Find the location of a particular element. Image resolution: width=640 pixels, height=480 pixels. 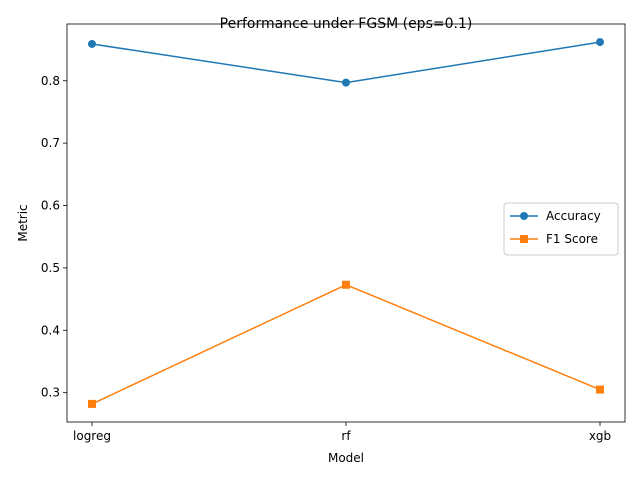

legend-label-2: F1 Score is located at coordinates (572, 239).